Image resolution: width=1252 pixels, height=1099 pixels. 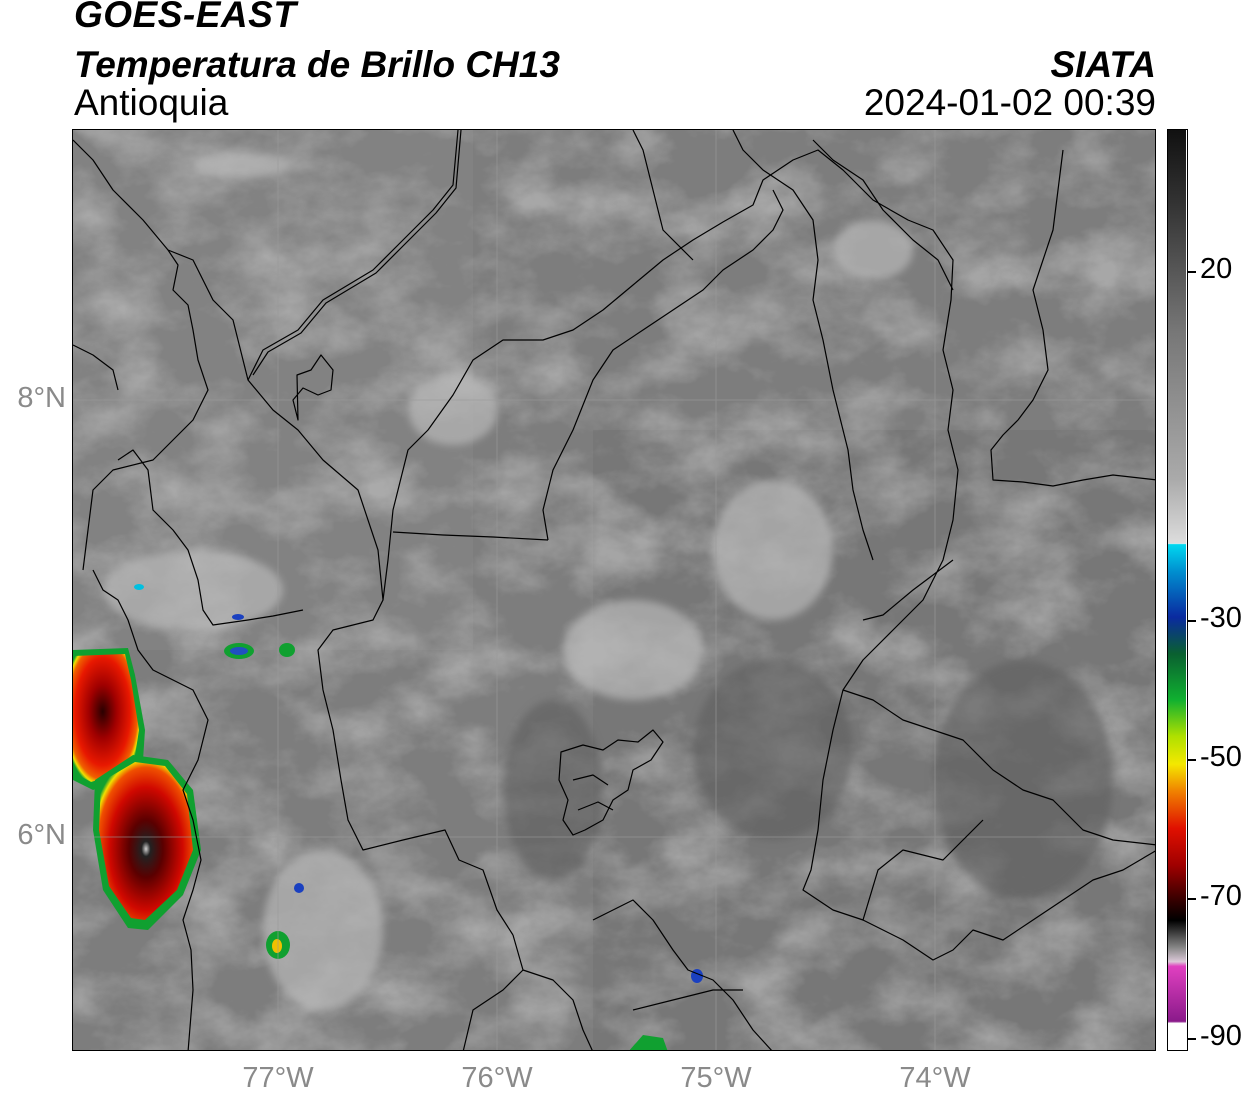 I want to click on lon-label-75w: 75°W, so click(x=716, y=1078).